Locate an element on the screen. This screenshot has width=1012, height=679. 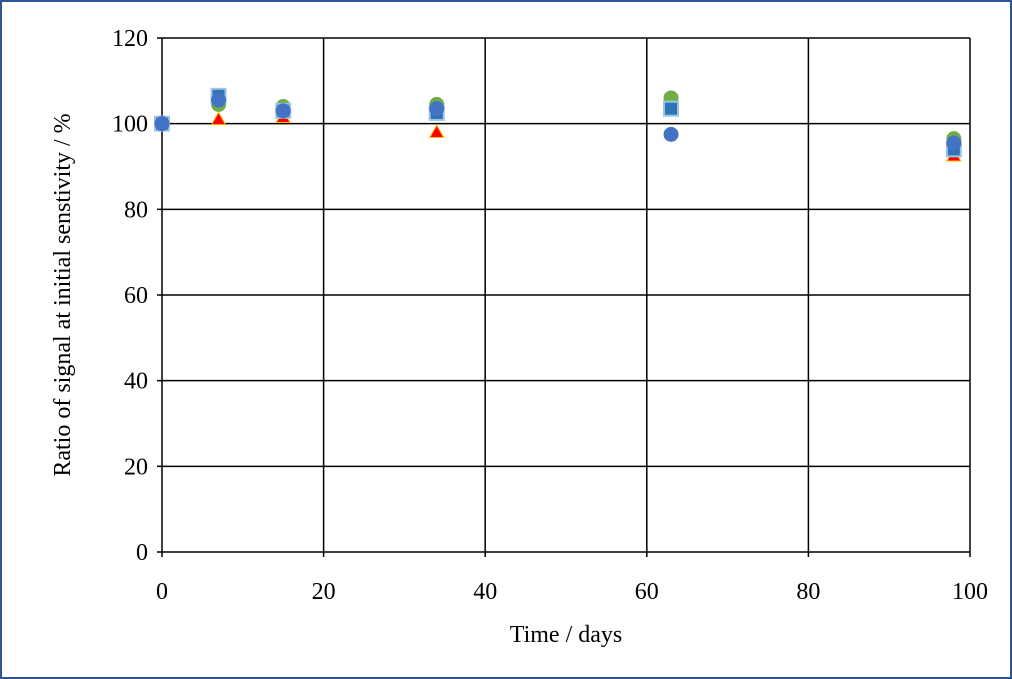
y-tick-label: 60 is located at coordinates (136, 296).